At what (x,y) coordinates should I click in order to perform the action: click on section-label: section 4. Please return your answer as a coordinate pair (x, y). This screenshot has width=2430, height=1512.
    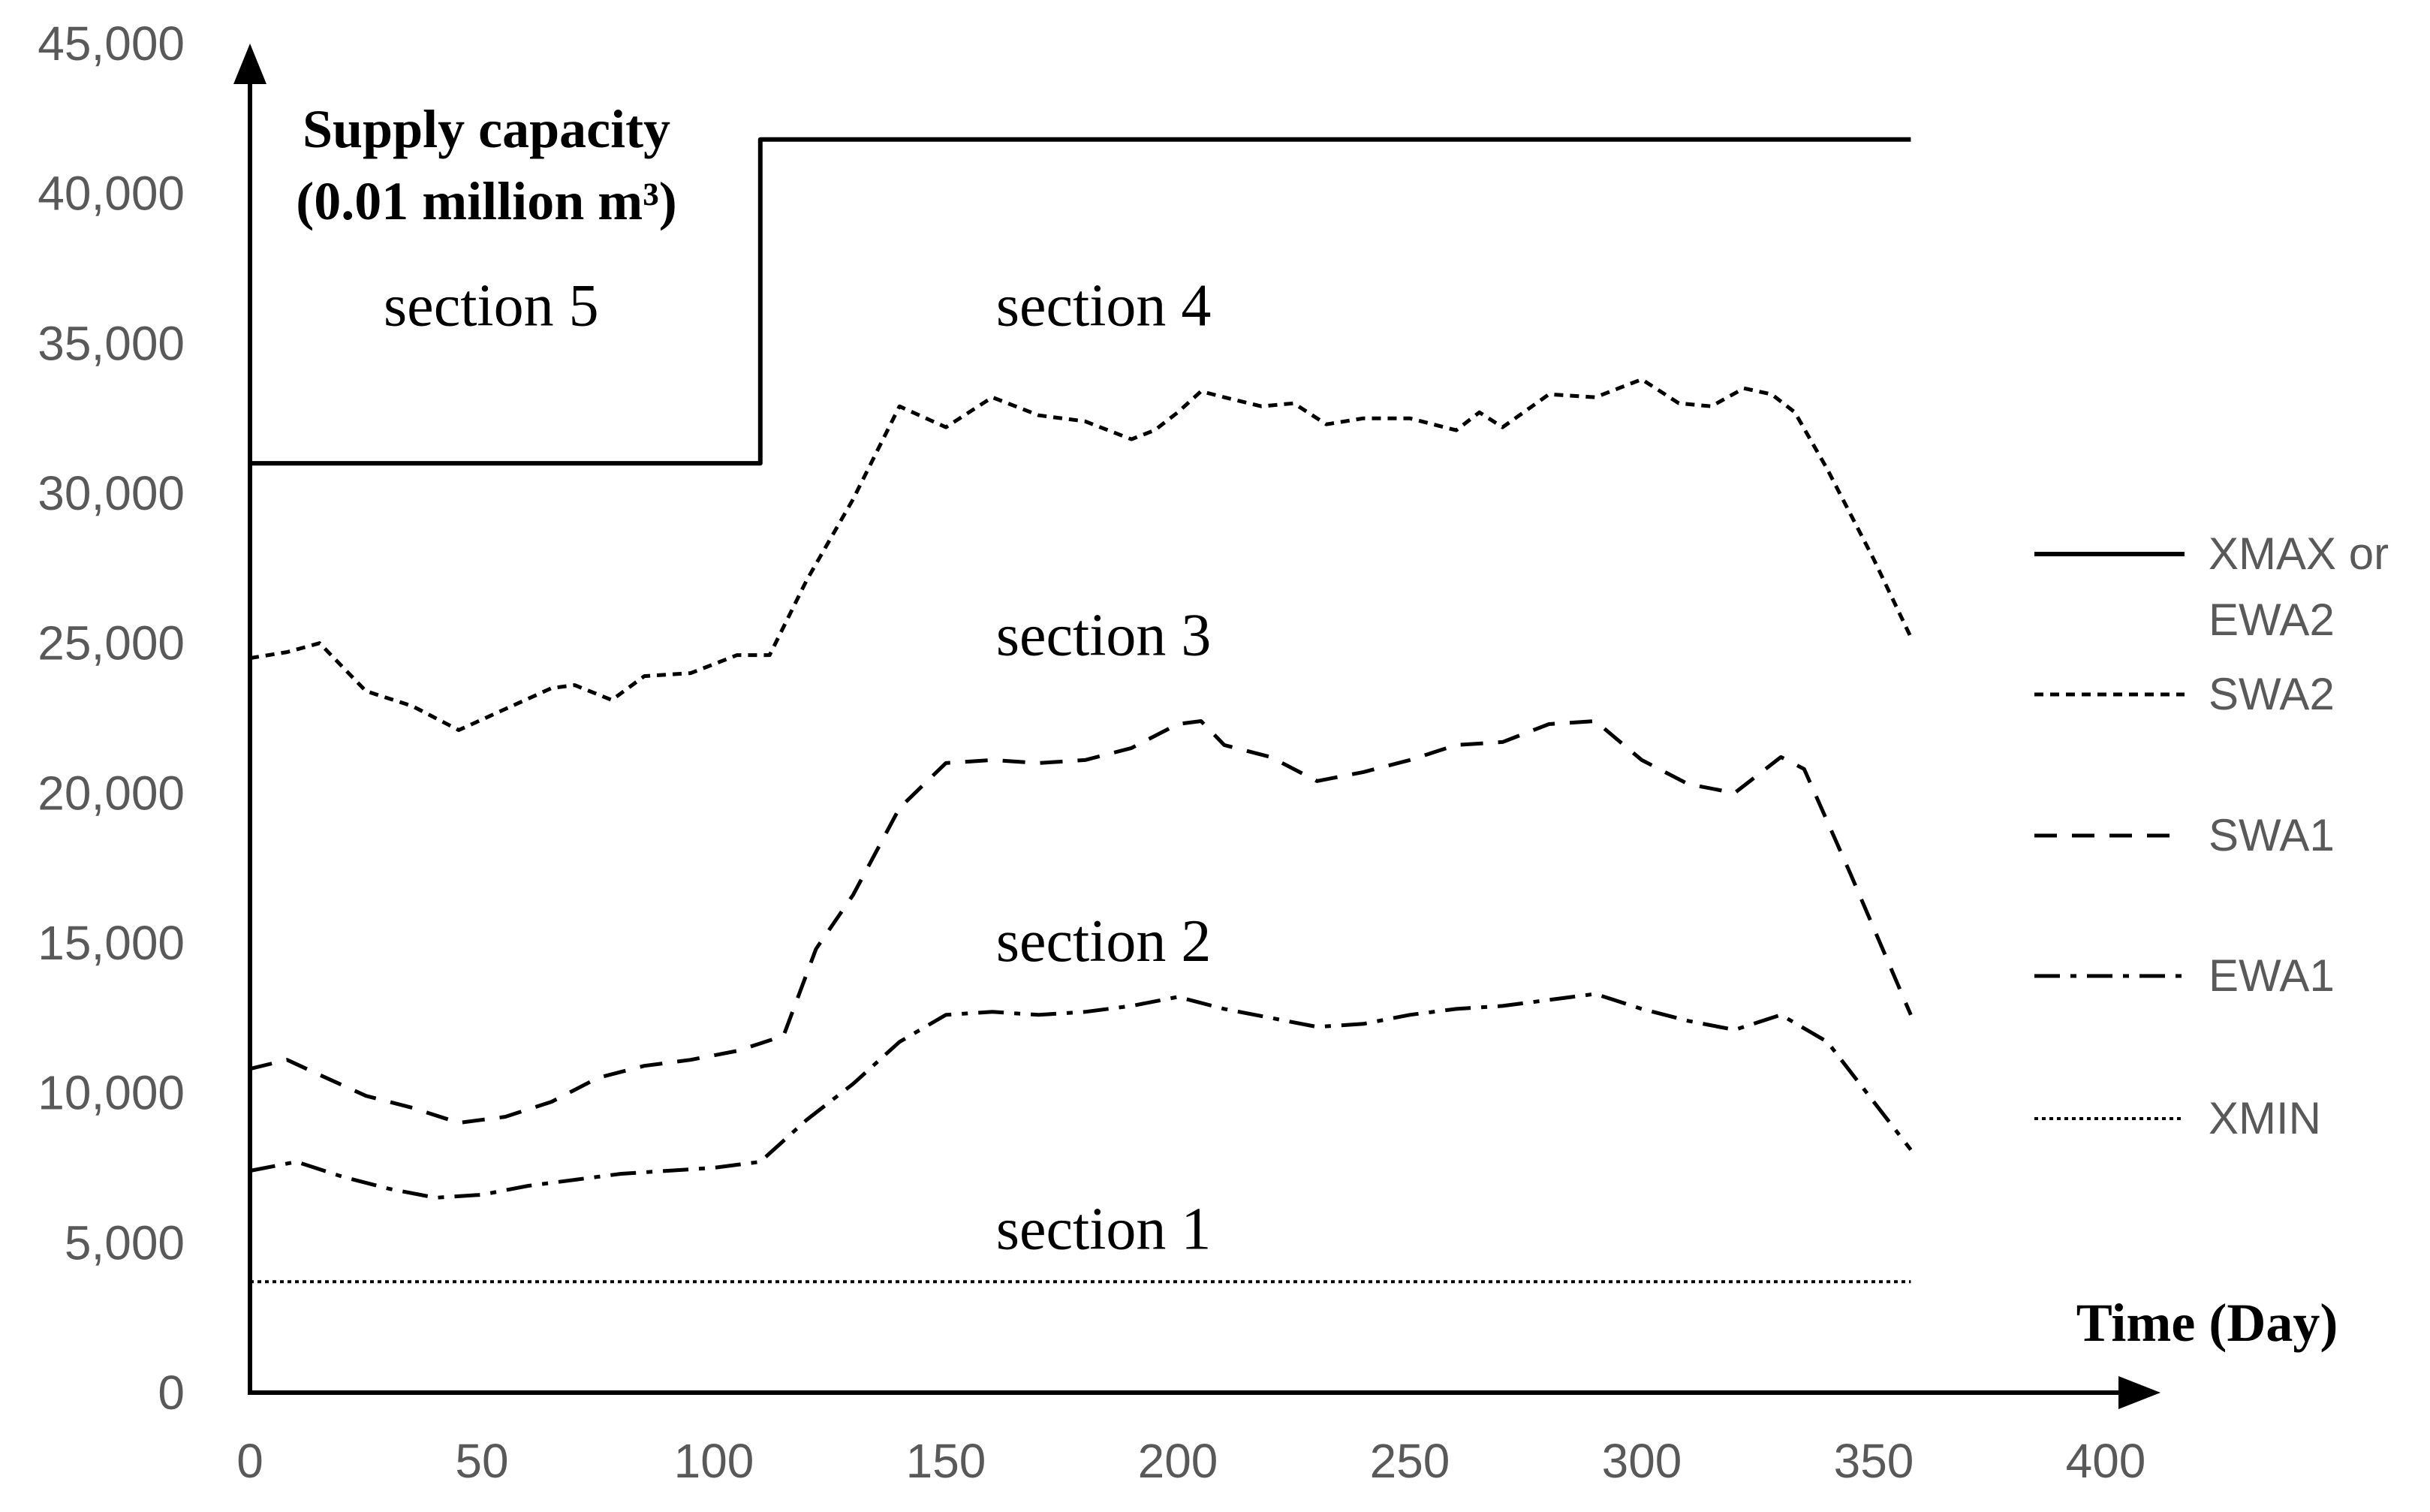
    Looking at the image, I should click on (1104, 306).